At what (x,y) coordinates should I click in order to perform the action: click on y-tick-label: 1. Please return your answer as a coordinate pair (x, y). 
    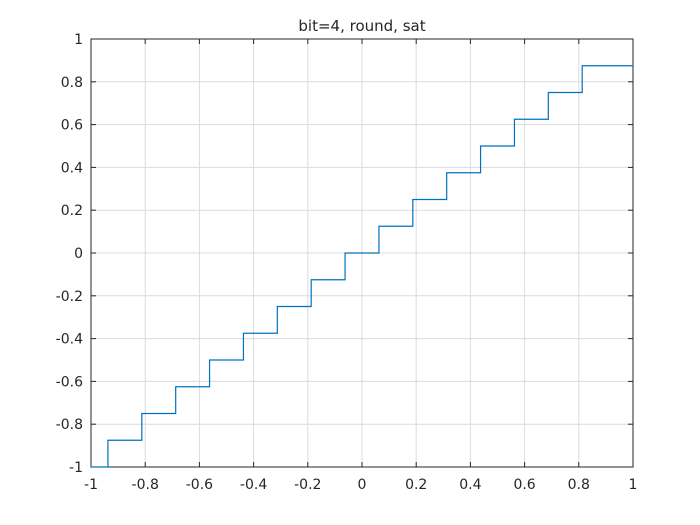
    Looking at the image, I should click on (78, 40).